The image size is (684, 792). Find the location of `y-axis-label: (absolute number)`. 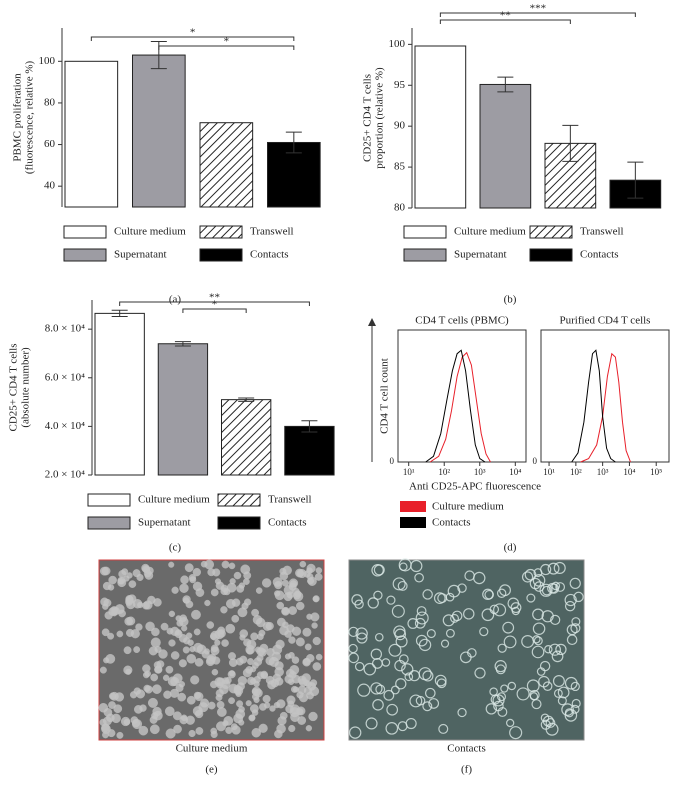

y-axis-label: (absolute number) is located at coordinates (26, 387).